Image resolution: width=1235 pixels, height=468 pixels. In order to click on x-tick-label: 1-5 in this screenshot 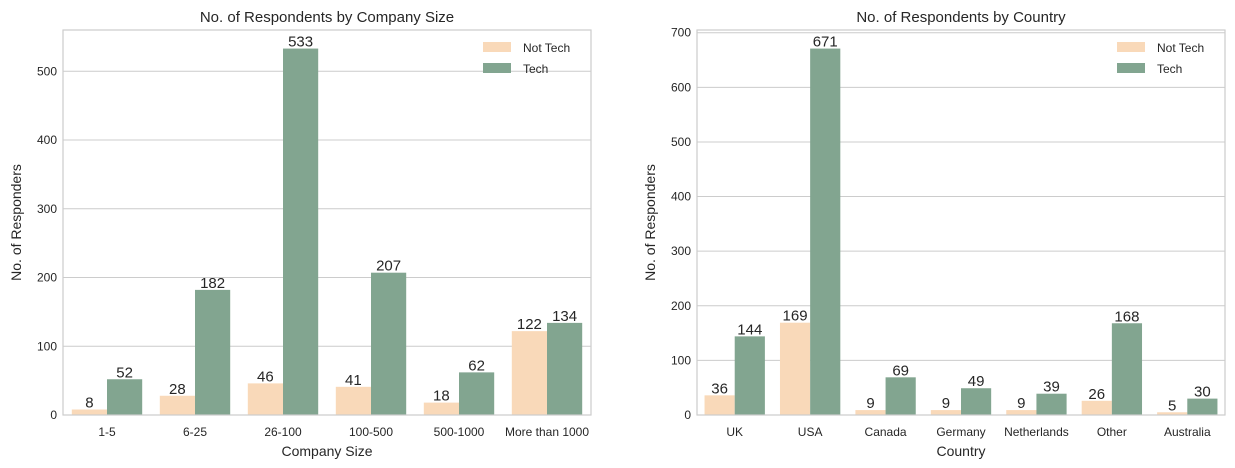, I will do `click(107, 432)`.